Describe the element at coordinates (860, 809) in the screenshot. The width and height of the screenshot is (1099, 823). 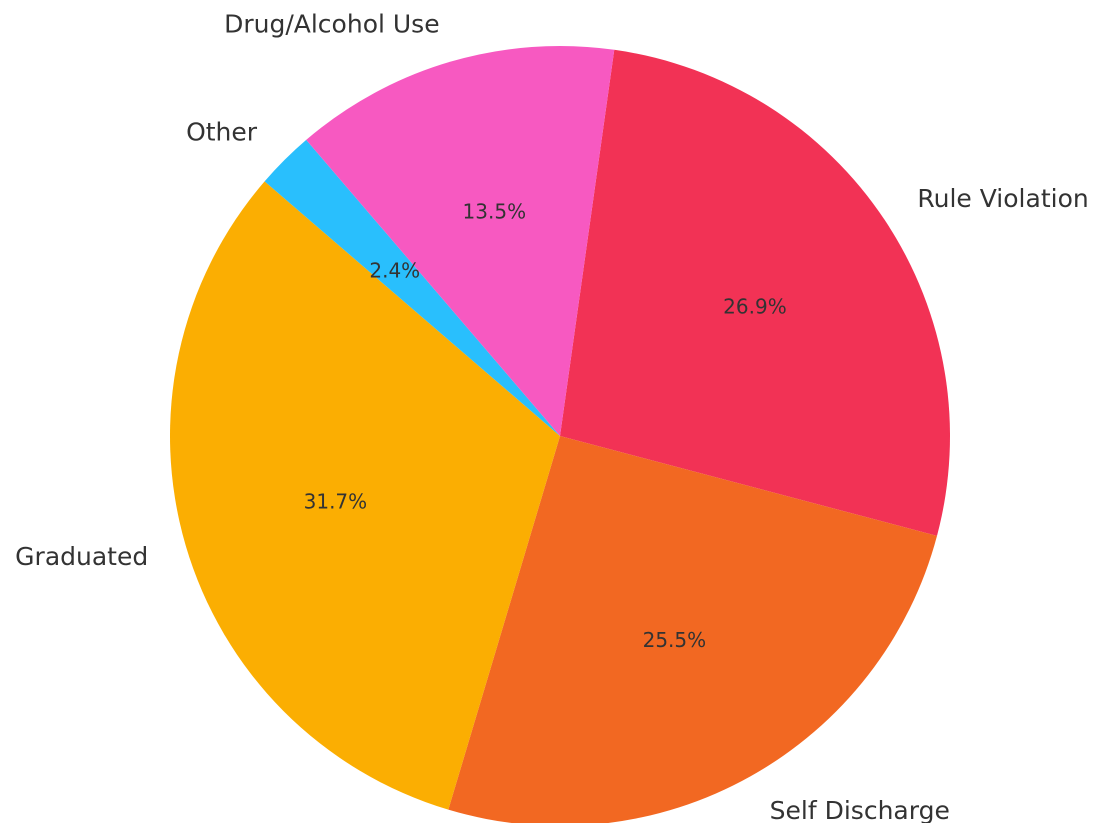
I see `pie-category-label-self-discharge: Self Discharge` at that location.